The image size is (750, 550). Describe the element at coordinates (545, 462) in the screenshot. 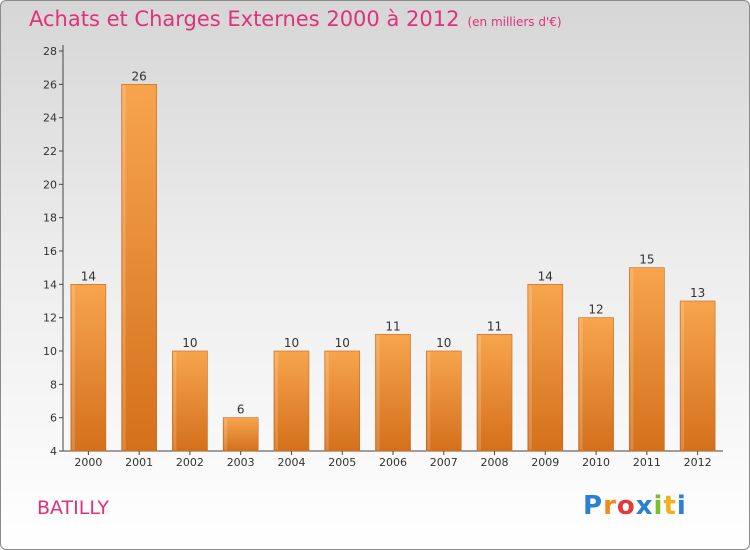

I see `x-tick-label: 2009` at that location.